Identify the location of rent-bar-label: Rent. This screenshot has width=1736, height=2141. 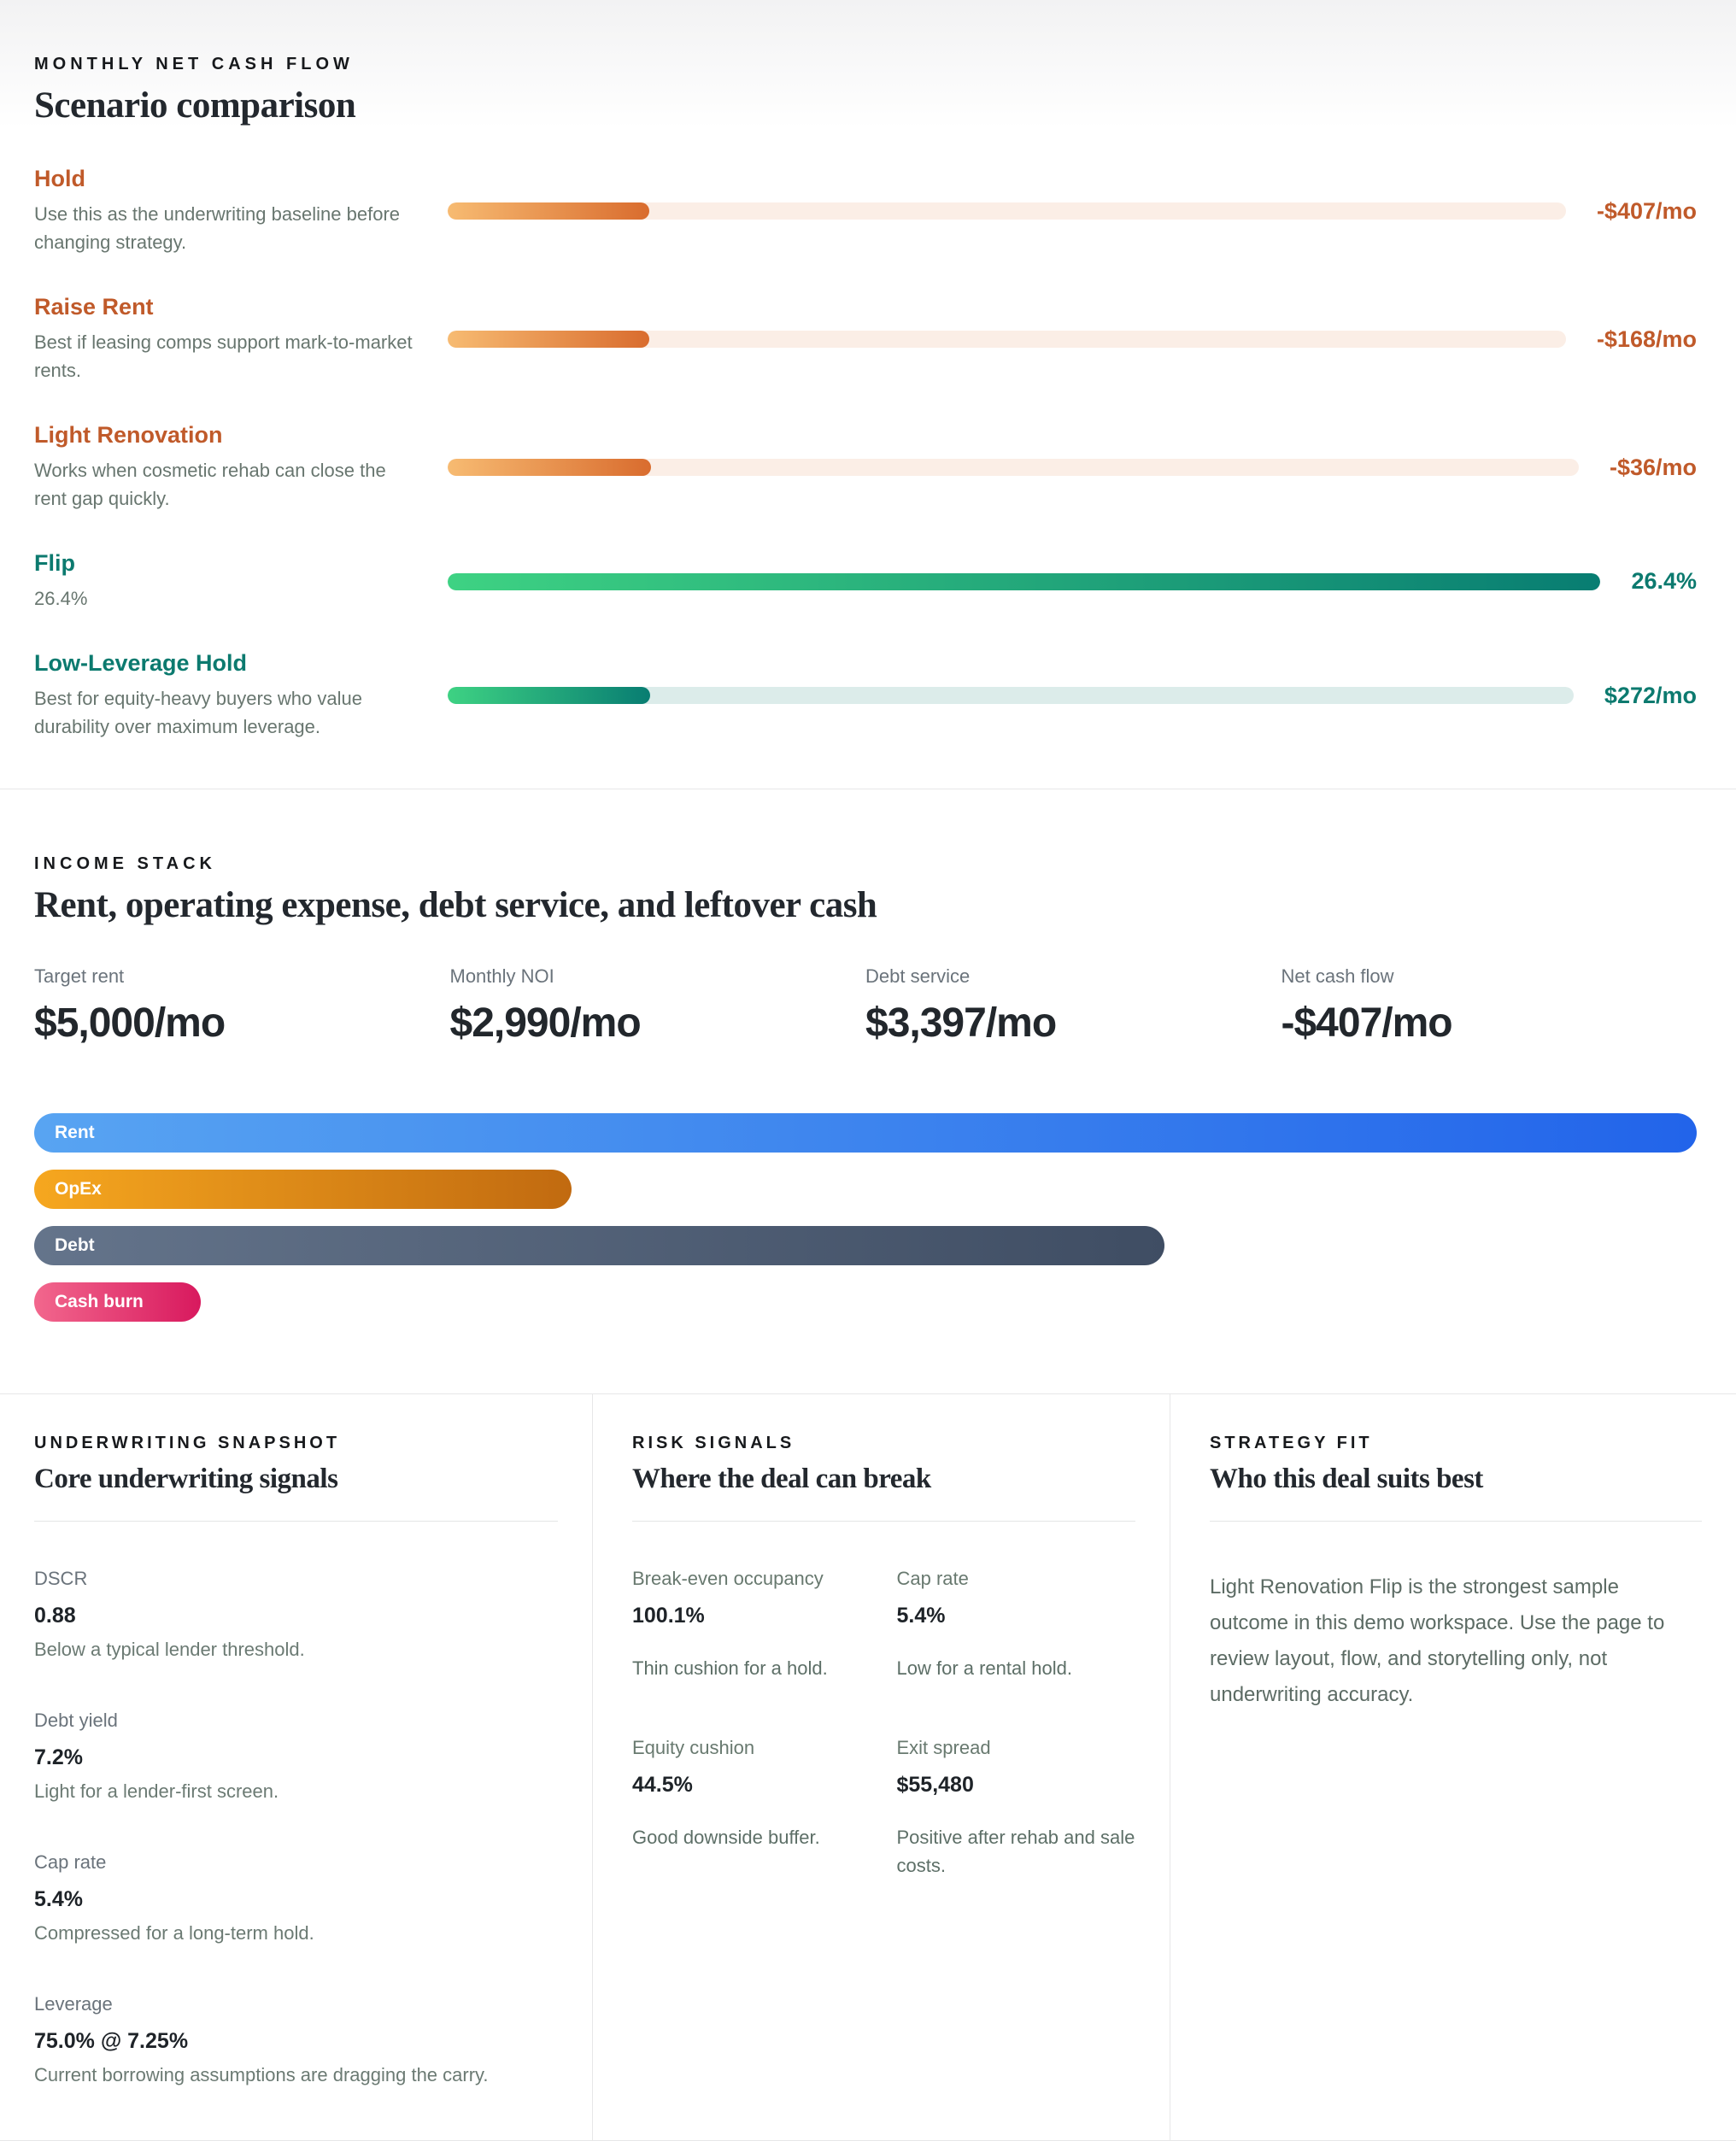
(75, 1132).